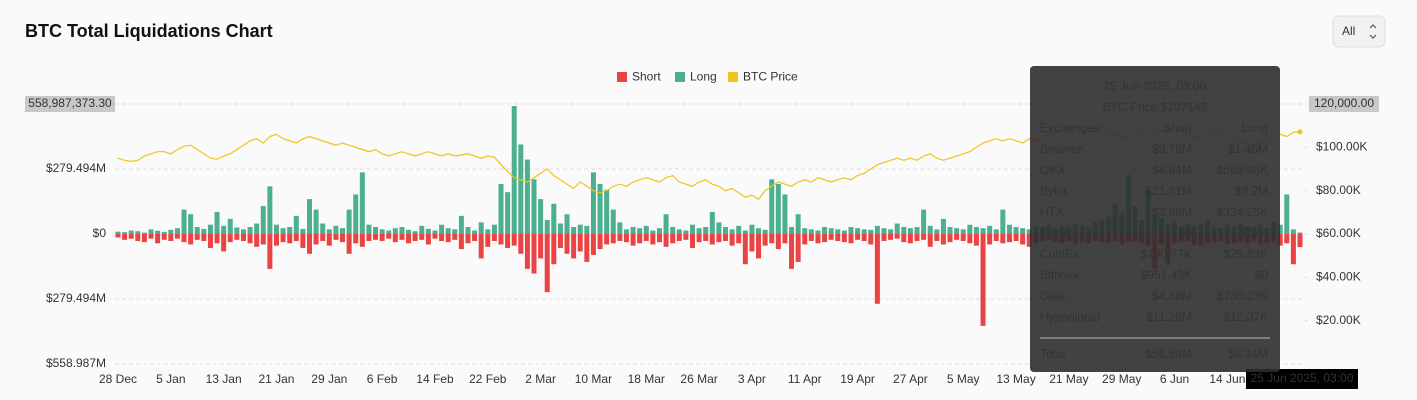 The height and width of the screenshot is (400, 1417). What do you see at coordinates (1359, 31) in the screenshot?
I see `range-selector` at bounding box center [1359, 31].